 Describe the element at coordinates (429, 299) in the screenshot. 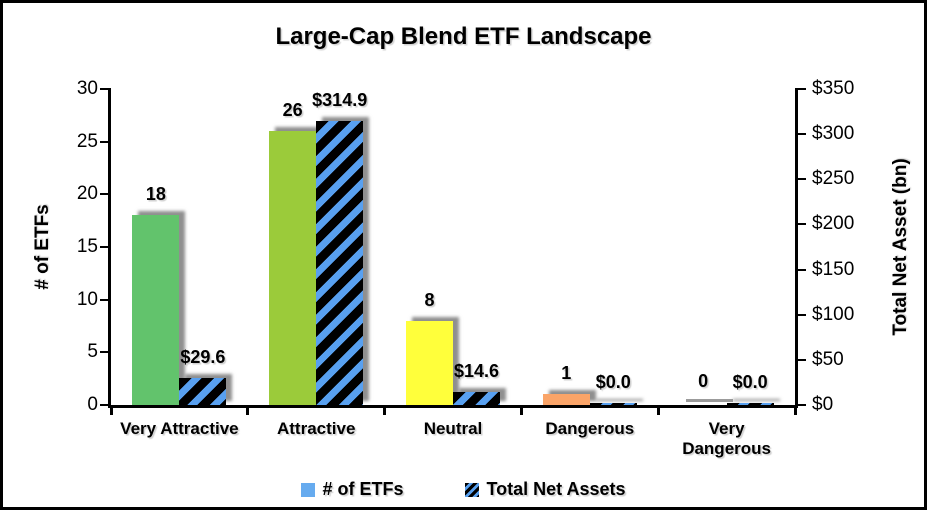

I see `bar-value-label: 8` at that location.